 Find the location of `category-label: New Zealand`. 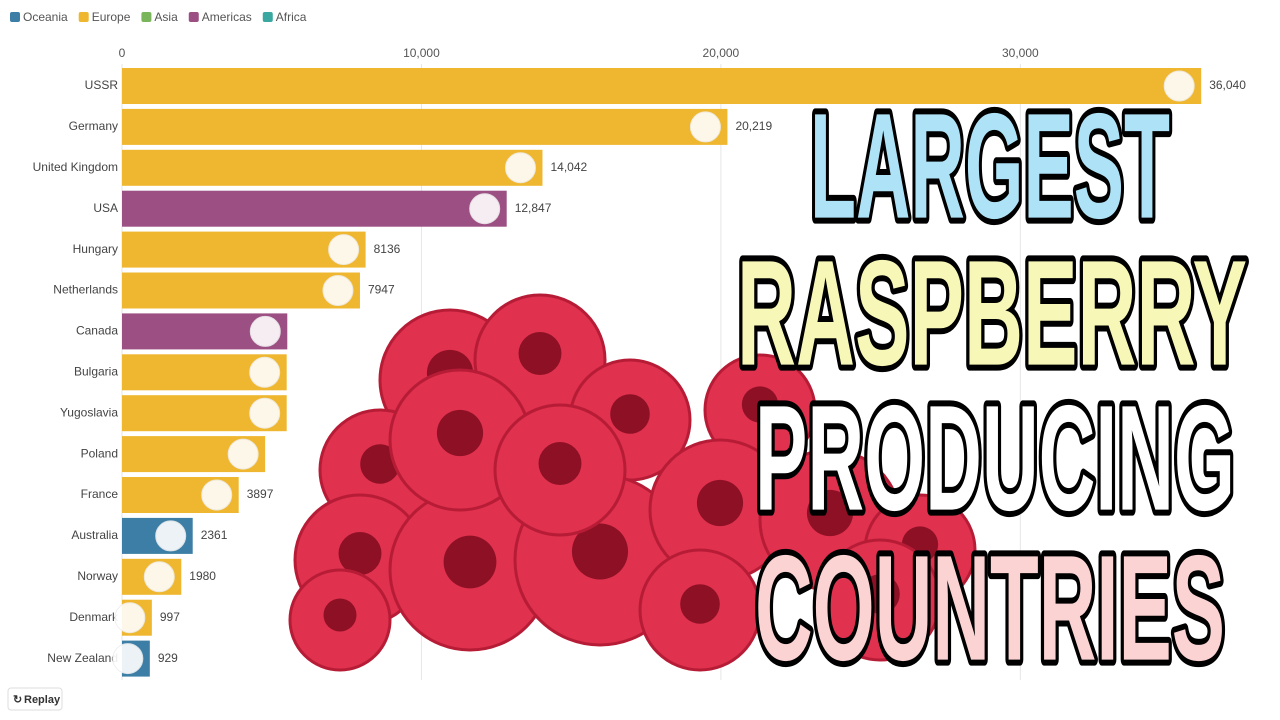

category-label: New Zealand is located at coordinates (82, 658).